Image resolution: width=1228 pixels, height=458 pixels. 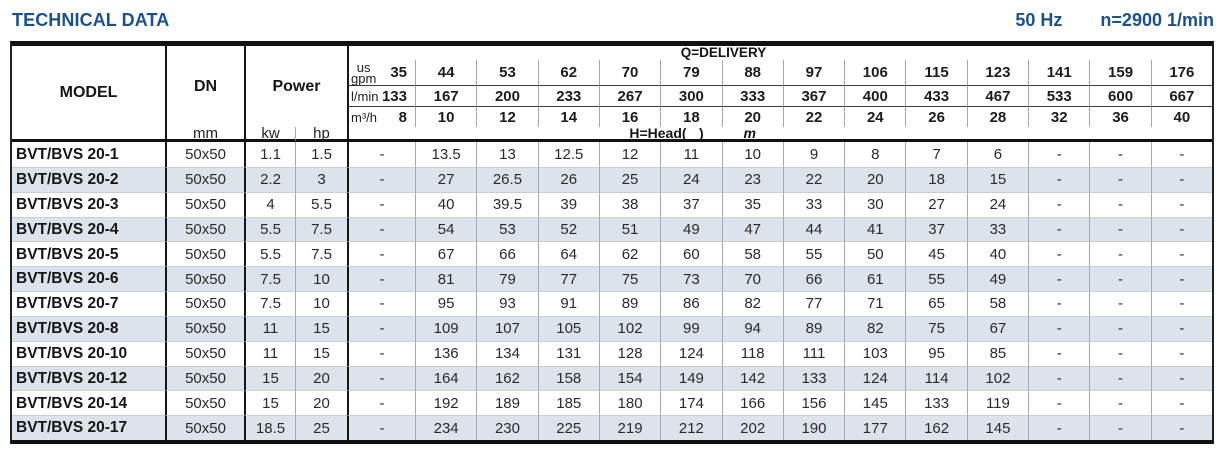 I want to click on power-hp-cell: 25, so click(x=321, y=428).